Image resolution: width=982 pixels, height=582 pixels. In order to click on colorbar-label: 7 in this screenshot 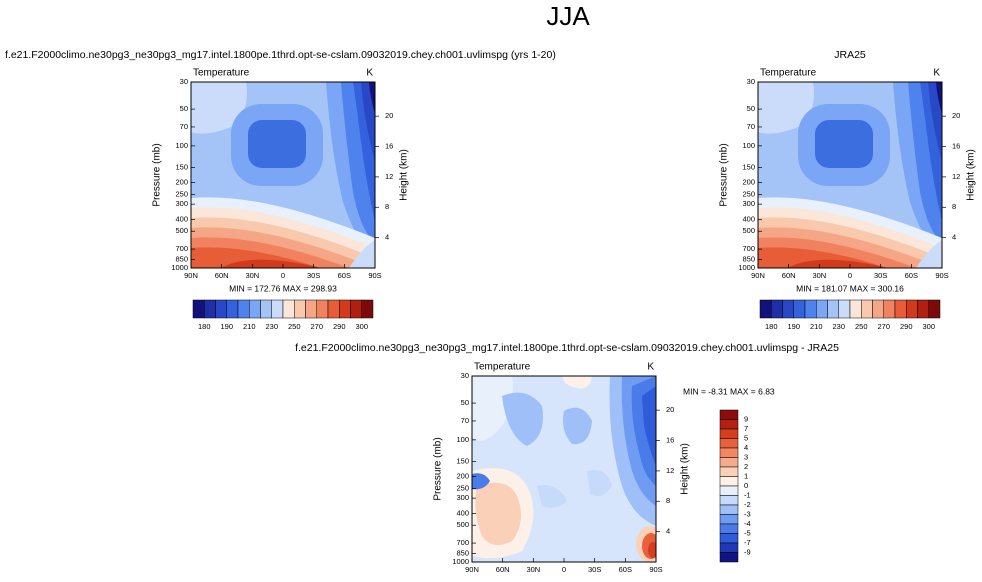, I will do `click(746, 428)`.